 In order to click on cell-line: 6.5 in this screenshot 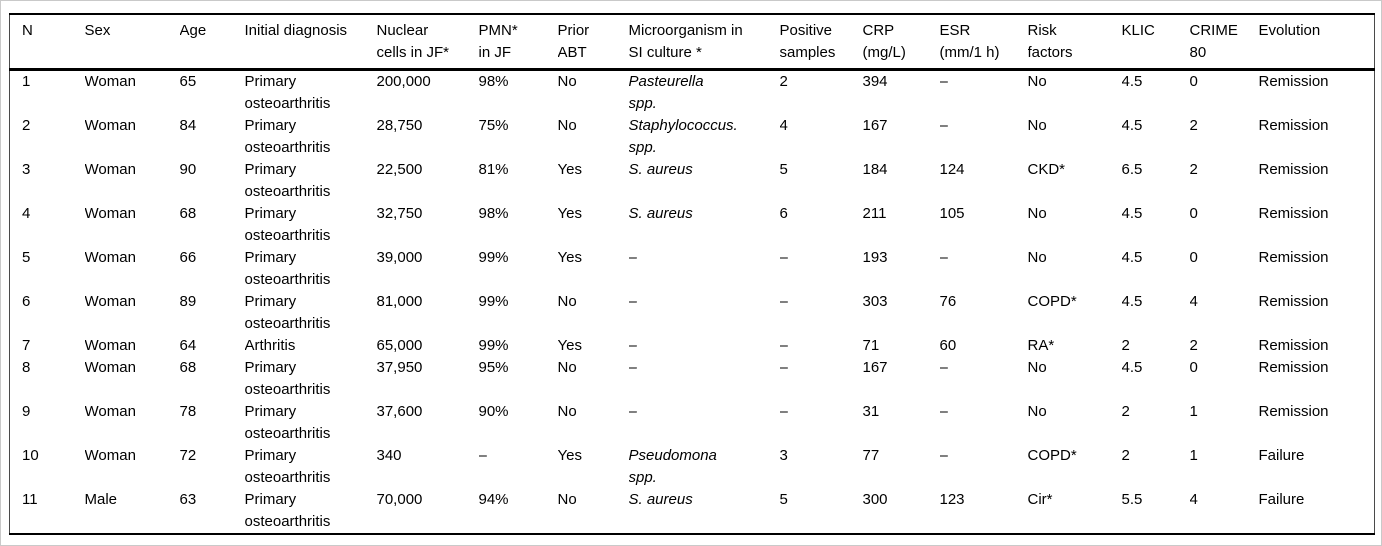, I will do `click(1132, 169)`.